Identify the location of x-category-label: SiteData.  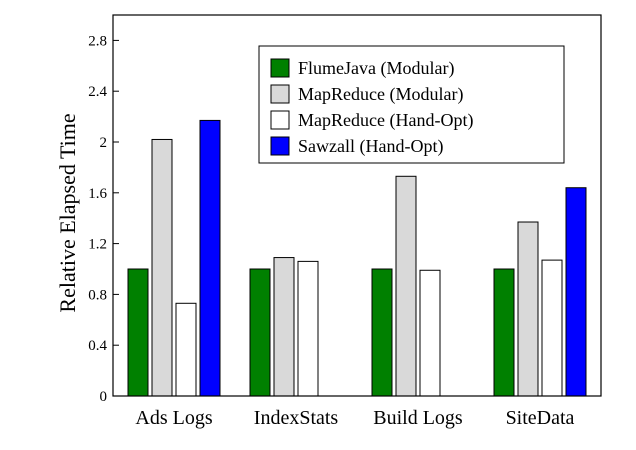
(540, 418).